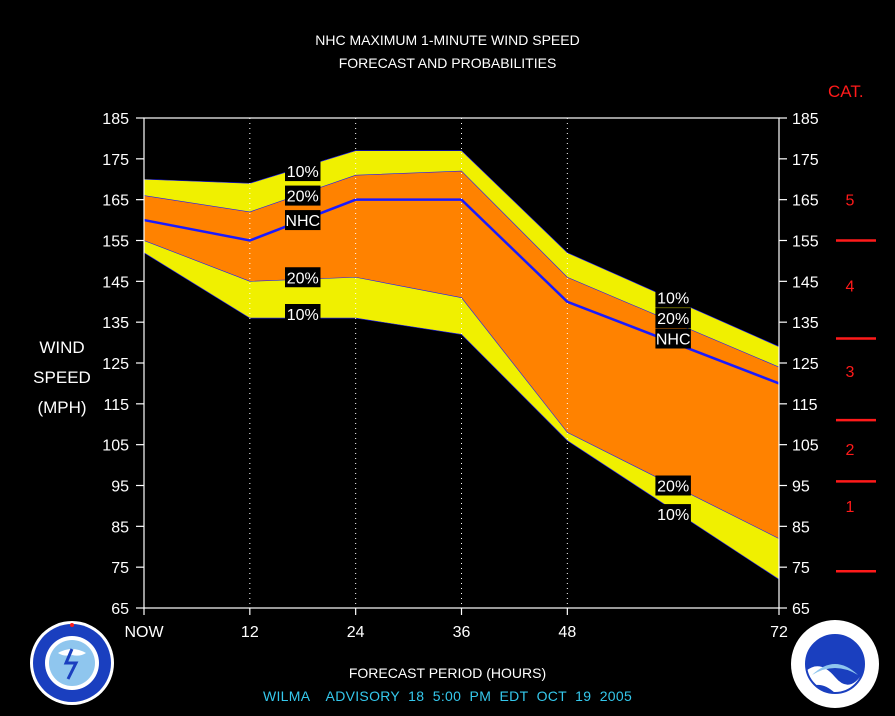  Describe the element at coordinates (120, 609) in the screenshot. I see `y-tick-label-left: 65` at that location.